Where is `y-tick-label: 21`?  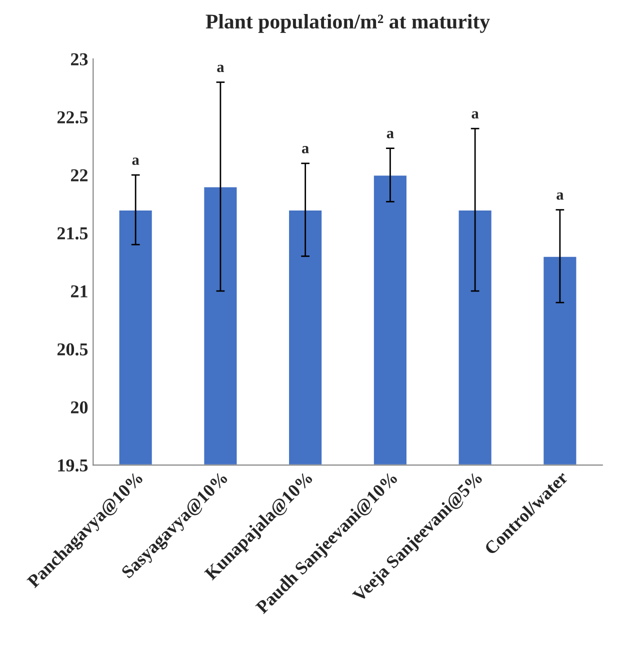
y-tick-label: 21 is located at coordinates (79, 291).